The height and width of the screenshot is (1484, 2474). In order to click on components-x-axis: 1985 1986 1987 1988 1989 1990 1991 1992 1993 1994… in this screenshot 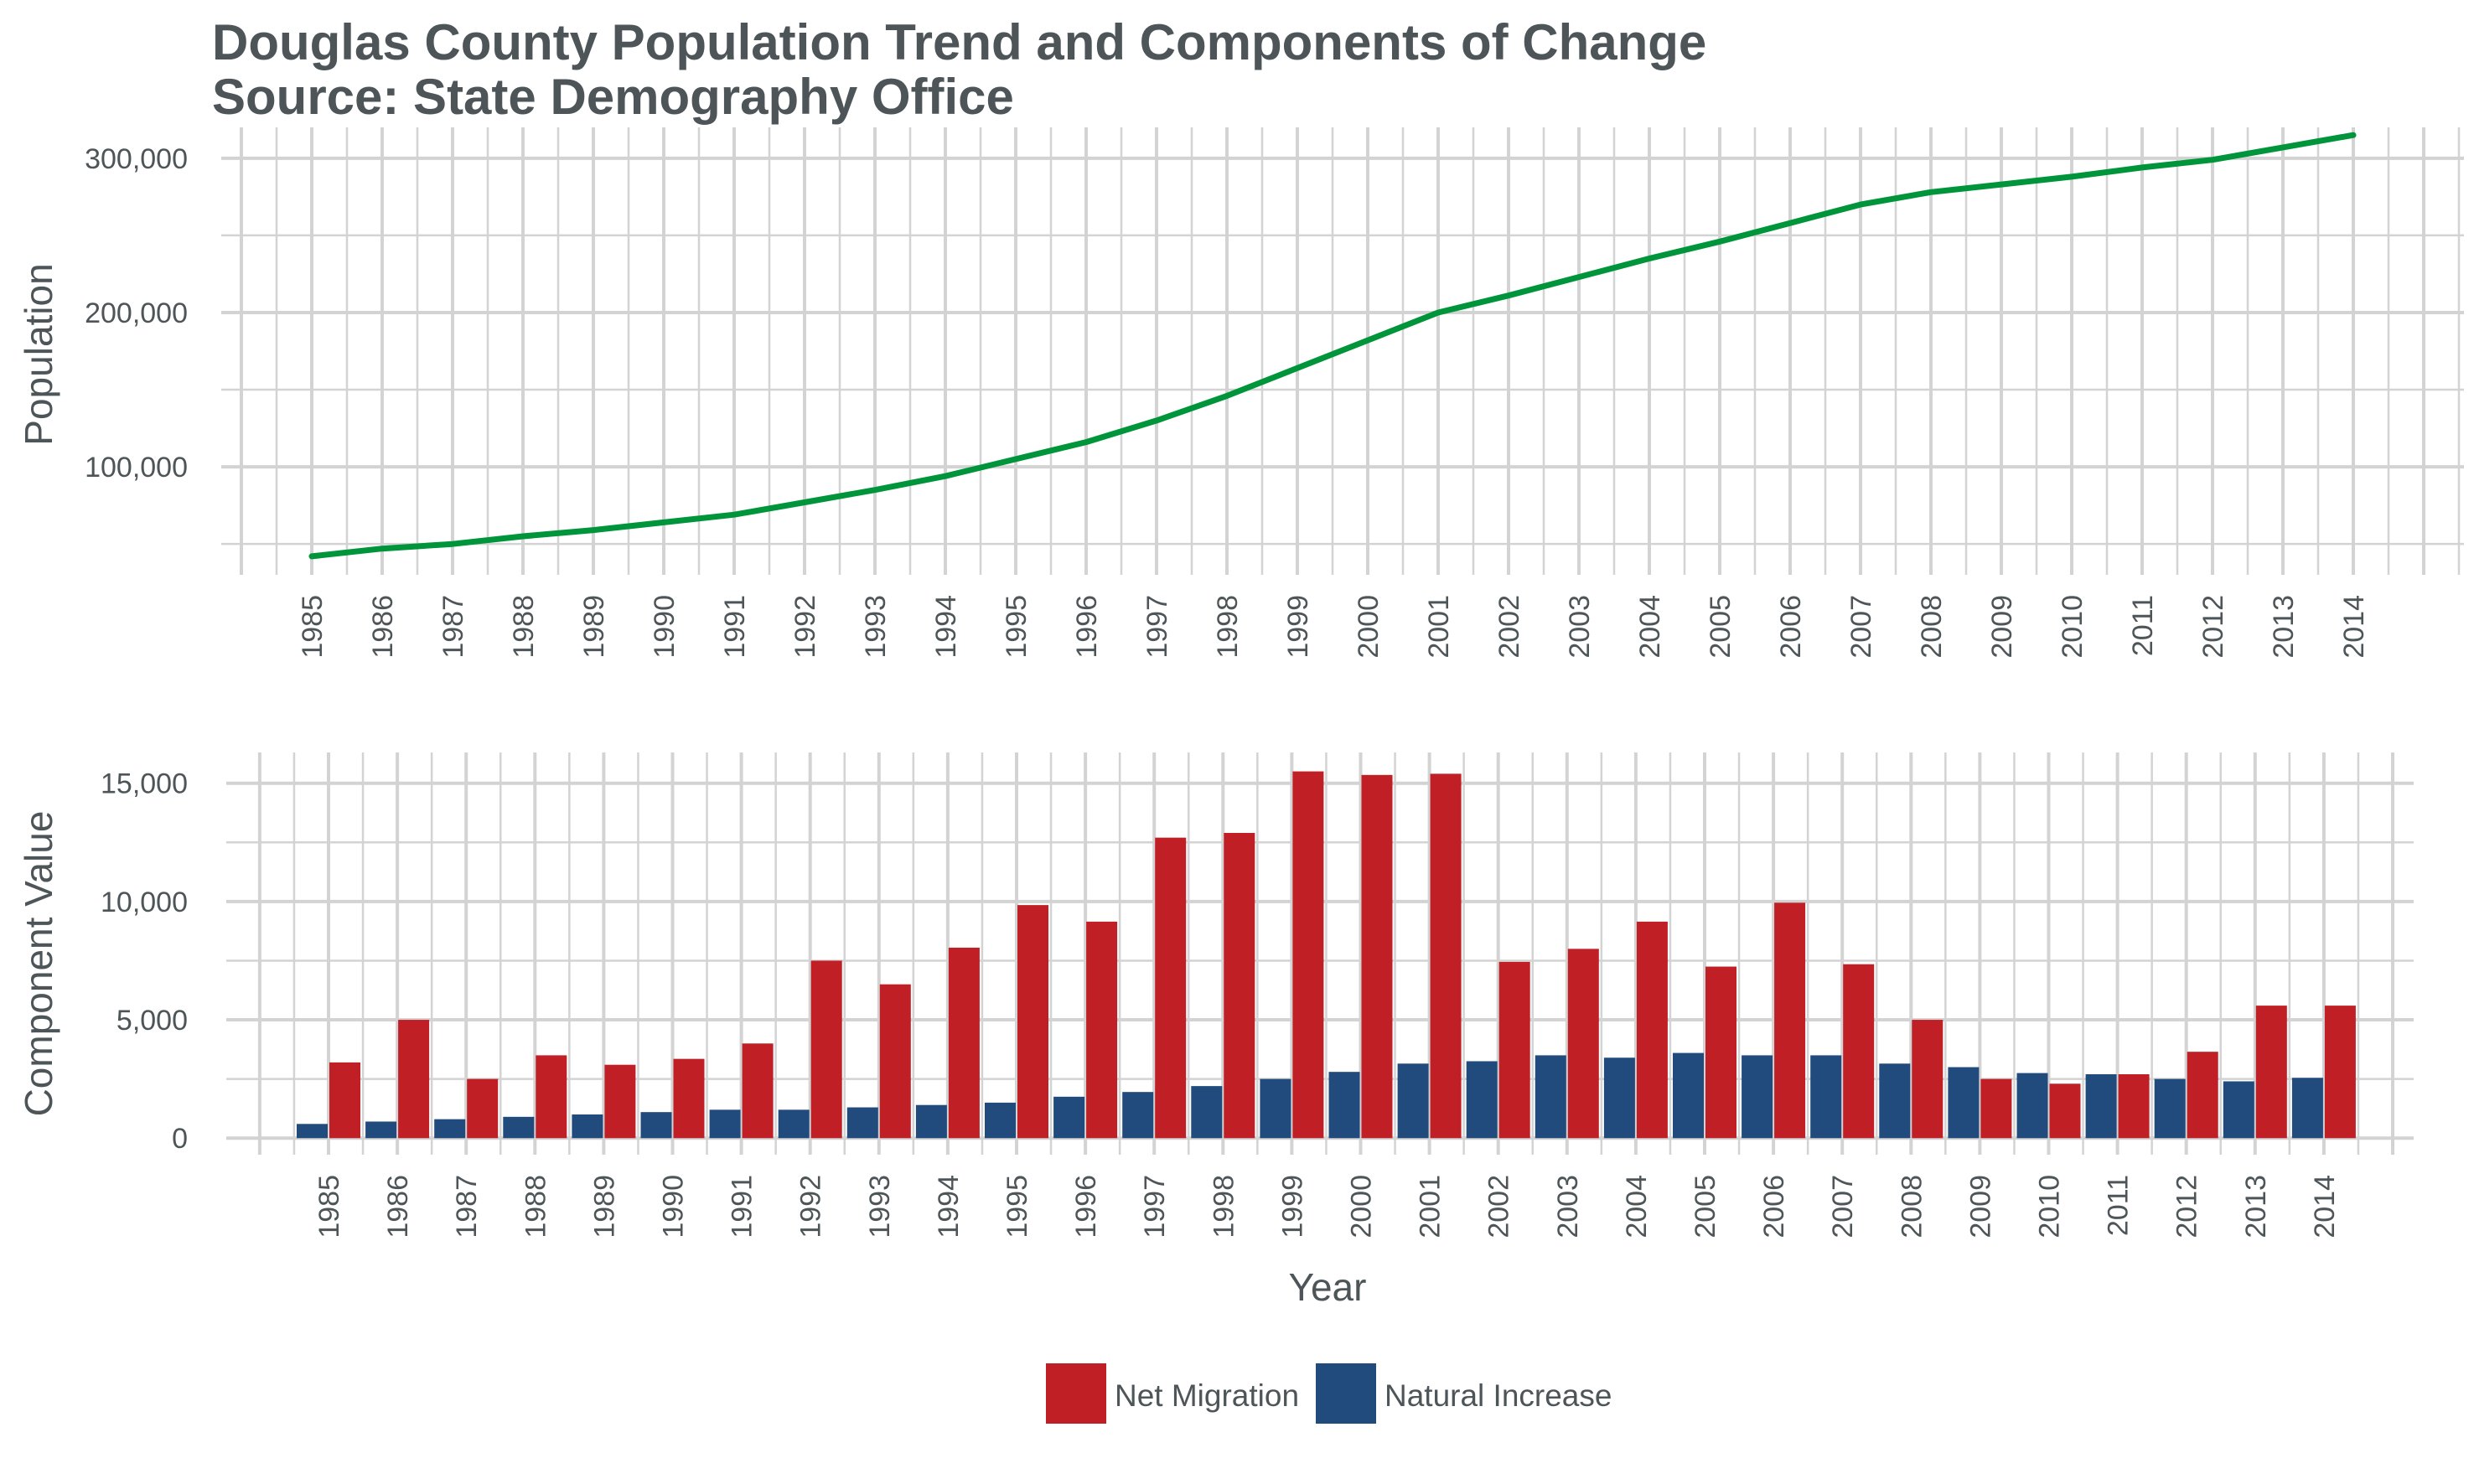, I will do `click(1327, 1206)`.